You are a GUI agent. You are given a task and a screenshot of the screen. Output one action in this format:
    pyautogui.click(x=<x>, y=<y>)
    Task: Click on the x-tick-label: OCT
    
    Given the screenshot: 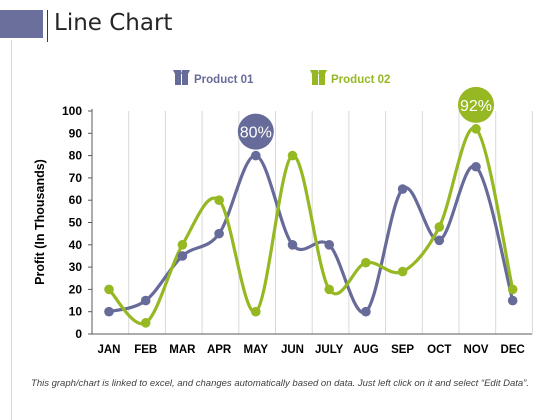 What is the action you would take?
    pyautogui.click(x=439, y=350)
    